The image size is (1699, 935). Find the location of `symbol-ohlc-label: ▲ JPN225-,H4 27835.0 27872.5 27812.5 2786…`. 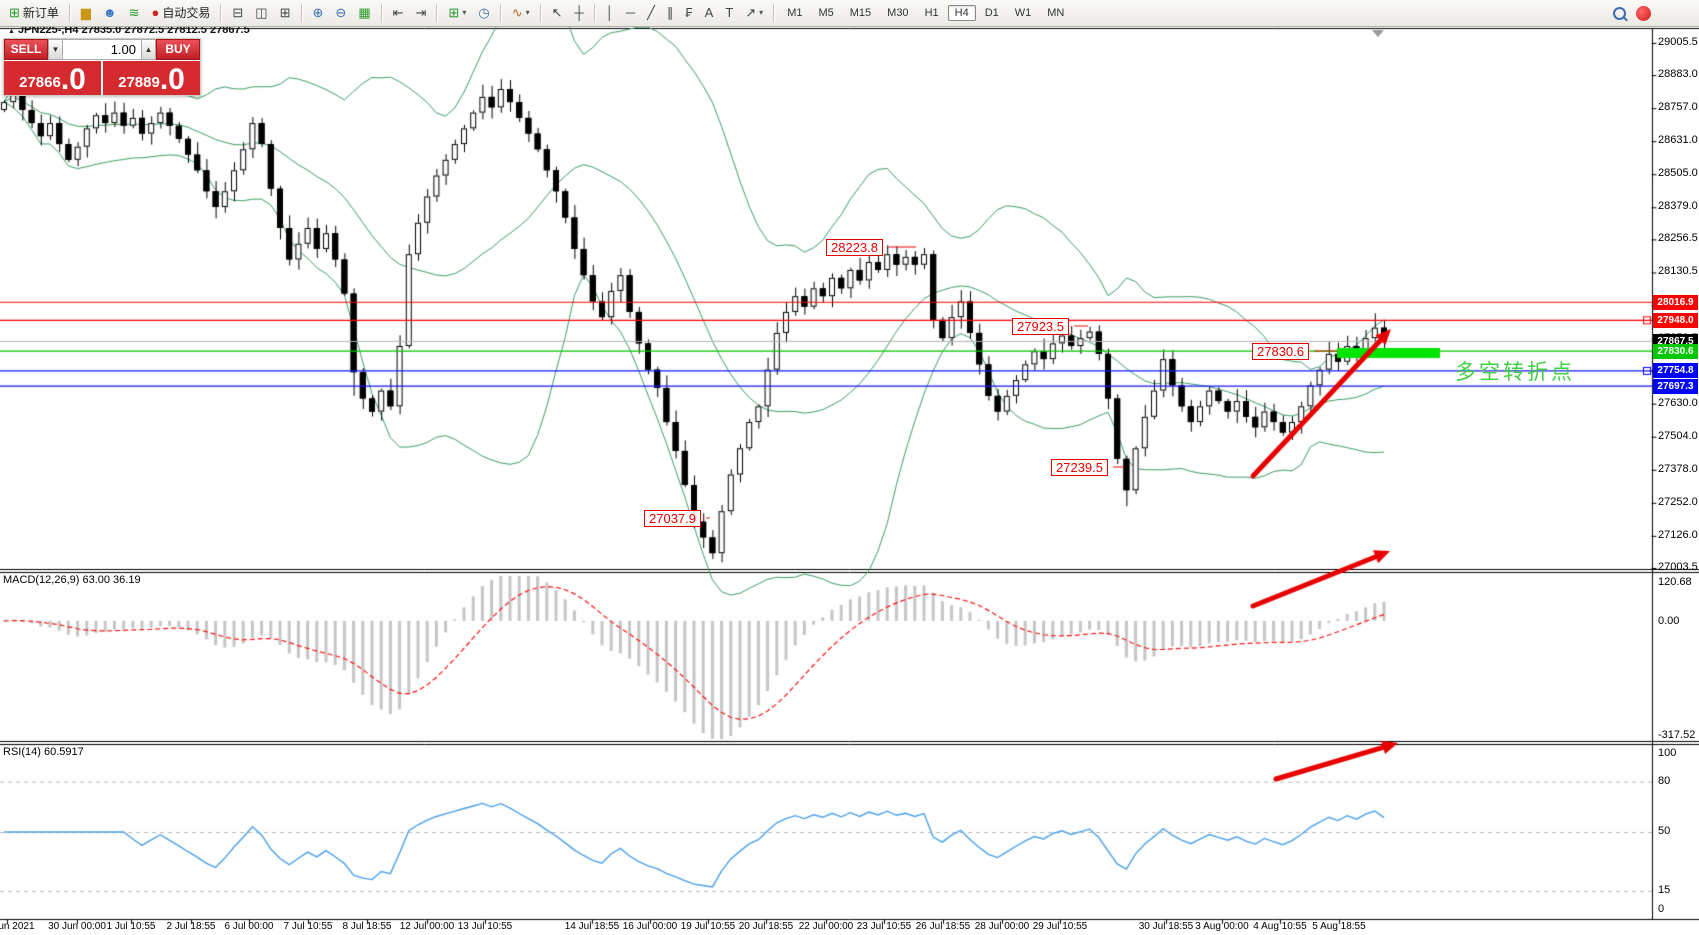

symbol-ohlc-label: ▲ JPN225-,H4 27835.0 27872.5 27812.5 2786… is located at coordinates (129, 30).